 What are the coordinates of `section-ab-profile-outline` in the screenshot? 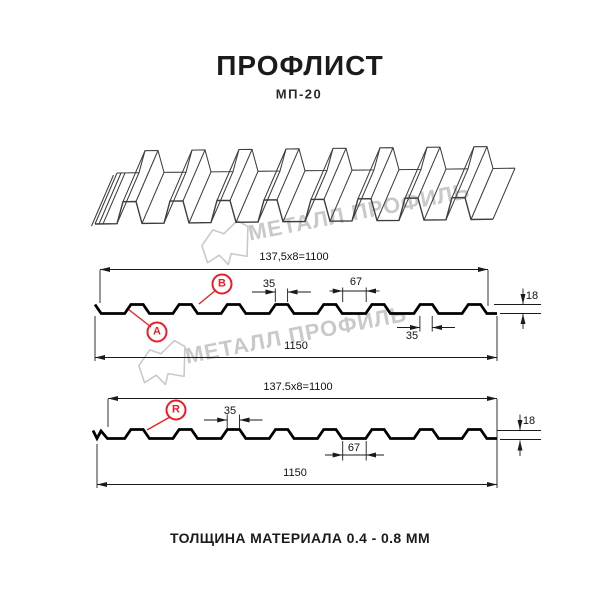 It's located at (295, 309).